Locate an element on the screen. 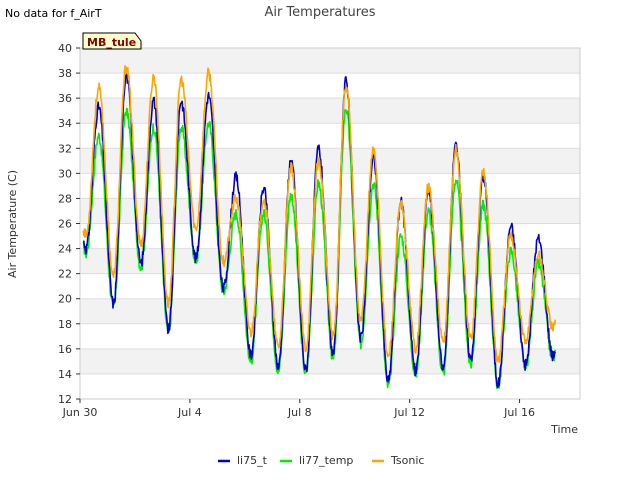  y-tick-label: 18 is located at coordinates (65, 324).